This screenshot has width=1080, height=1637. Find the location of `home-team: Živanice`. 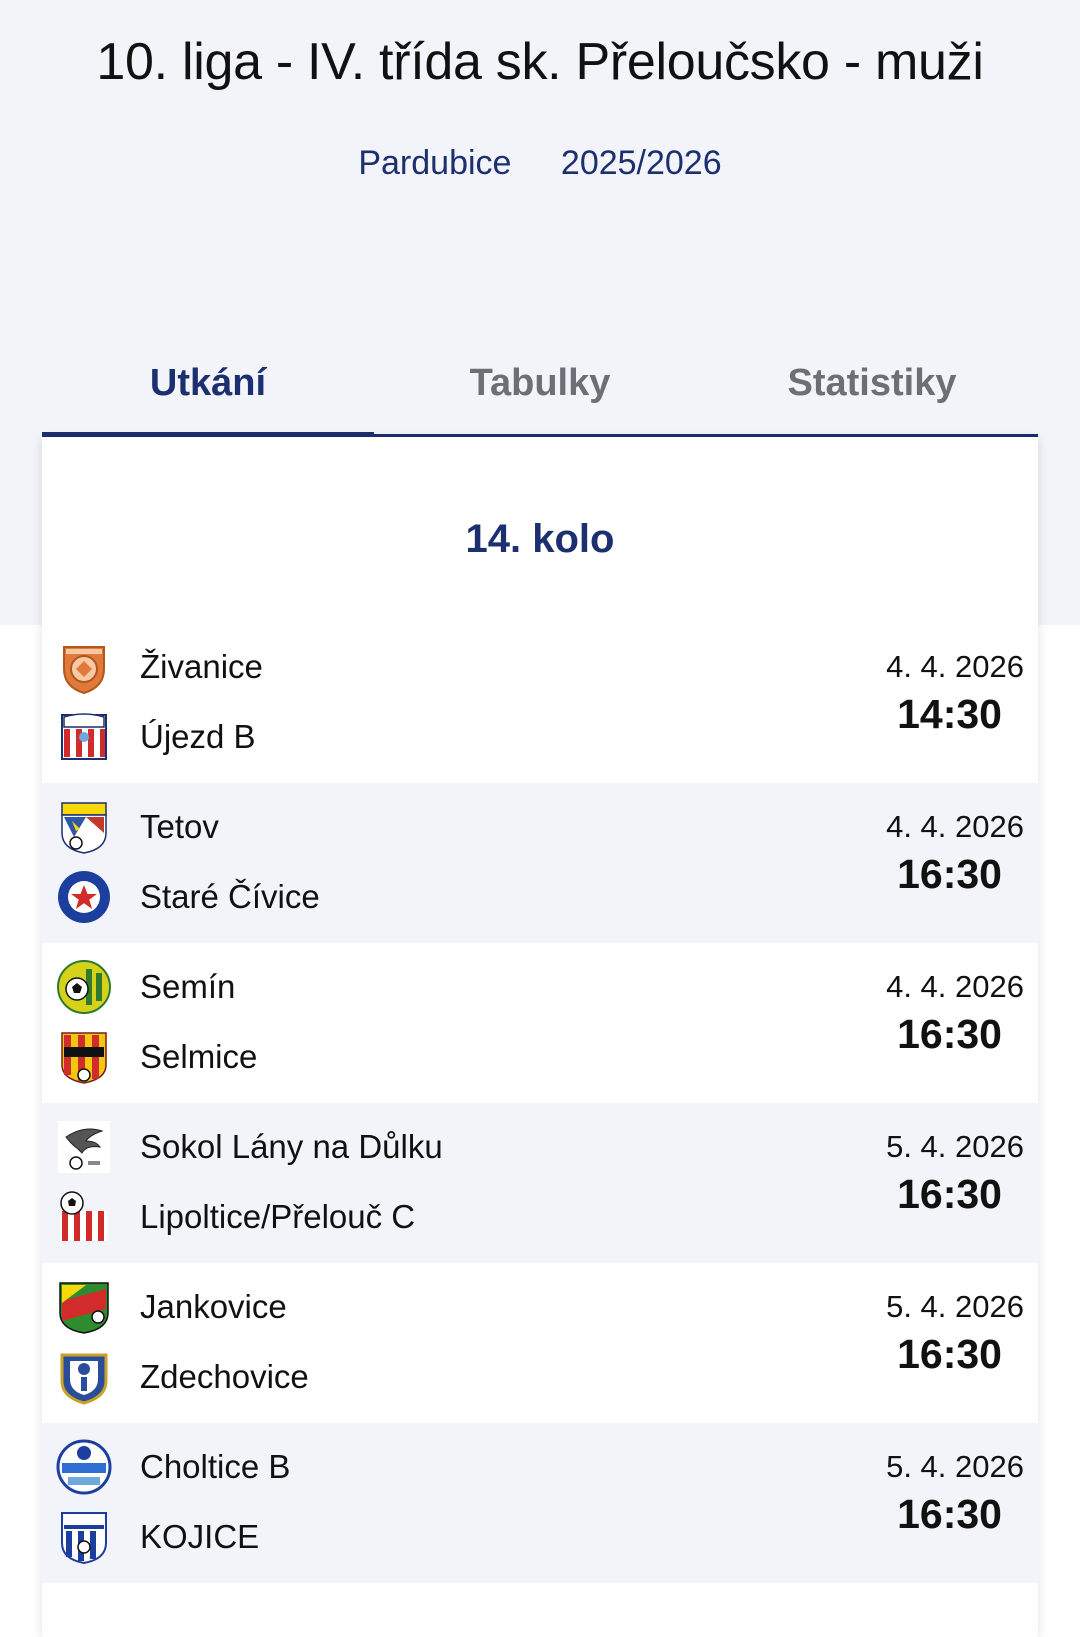

home-team: Živanice is located at coordinates (159, 667).